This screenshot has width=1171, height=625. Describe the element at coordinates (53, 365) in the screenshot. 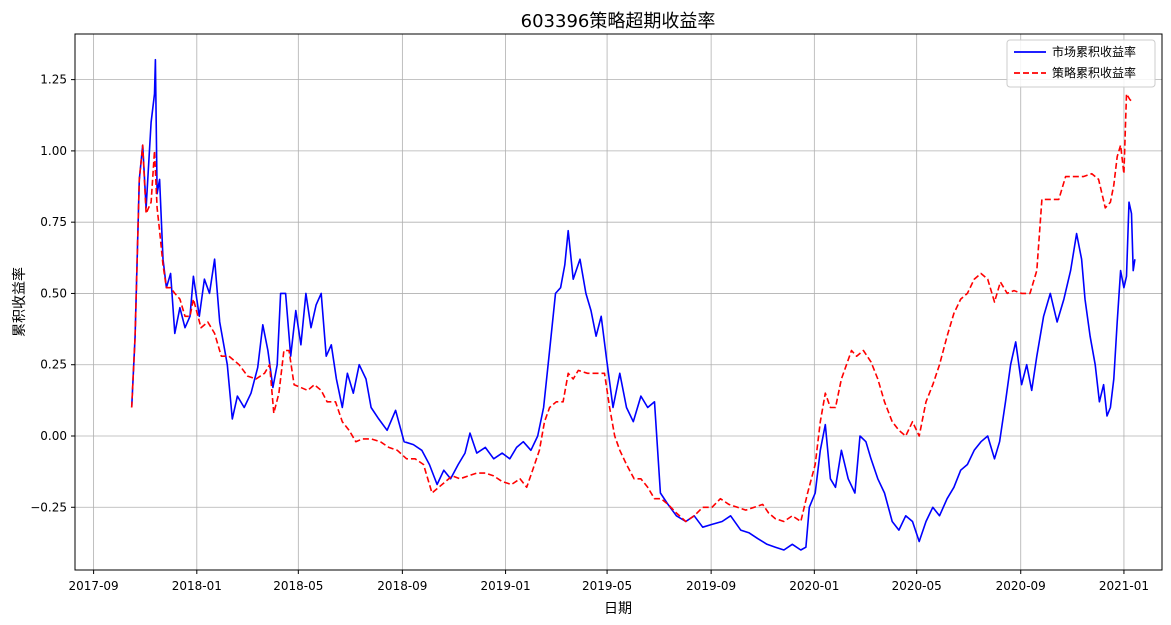

I see `y-tick-label: 0.25` at that location.